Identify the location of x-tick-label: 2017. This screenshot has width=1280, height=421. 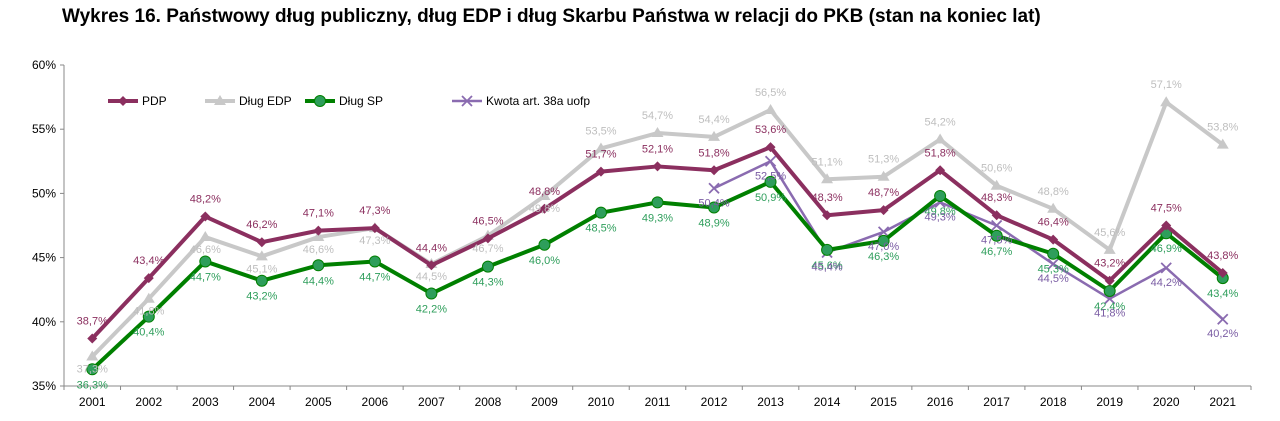
(996, 402).